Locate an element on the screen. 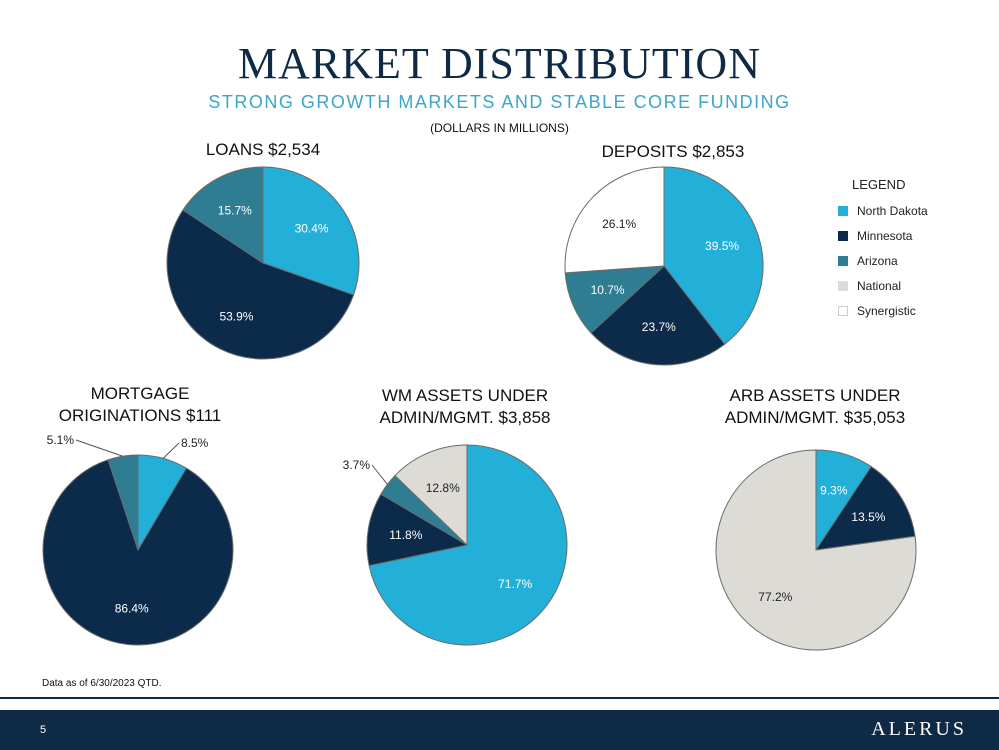  alerus-logo: ALERUS is located at coordinates (919, 729).